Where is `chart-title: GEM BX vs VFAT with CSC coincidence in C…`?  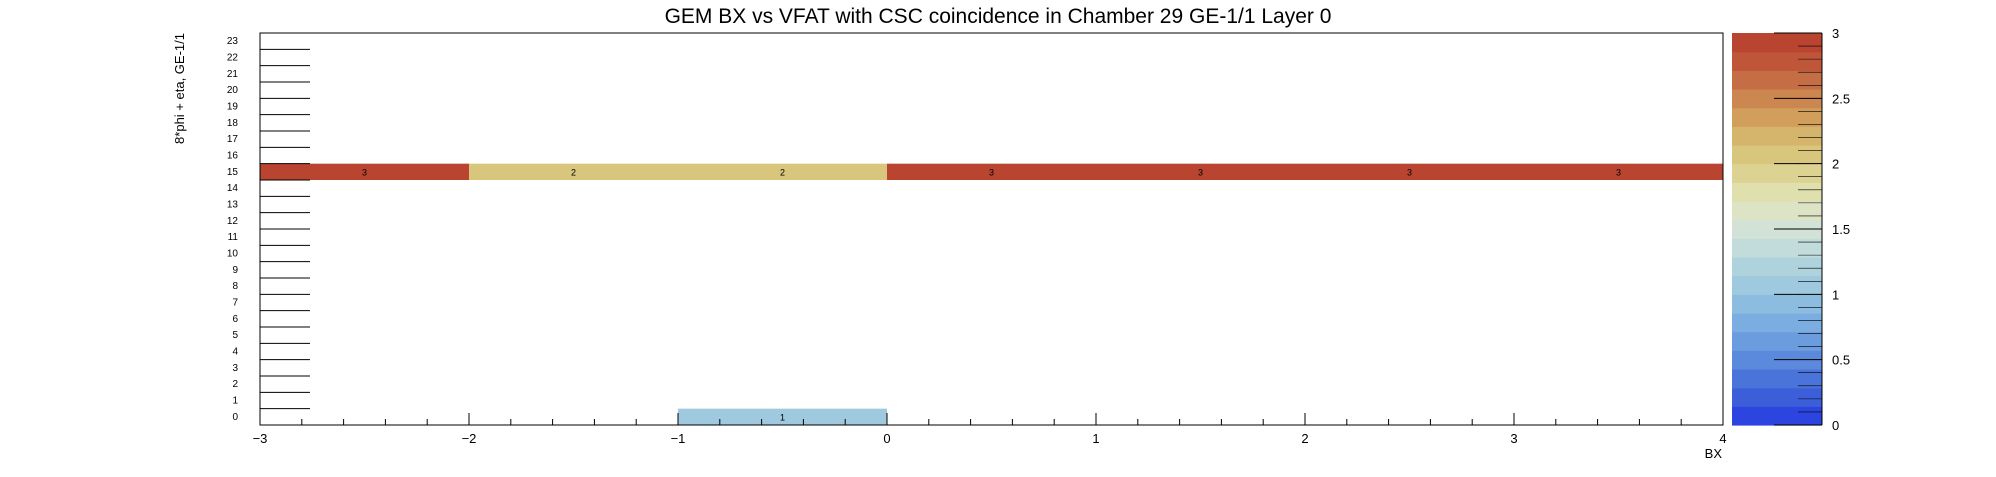 chart-title: GEM BX vs VFAT with CSC coincidence in C… is located at coordinates (998, 16).